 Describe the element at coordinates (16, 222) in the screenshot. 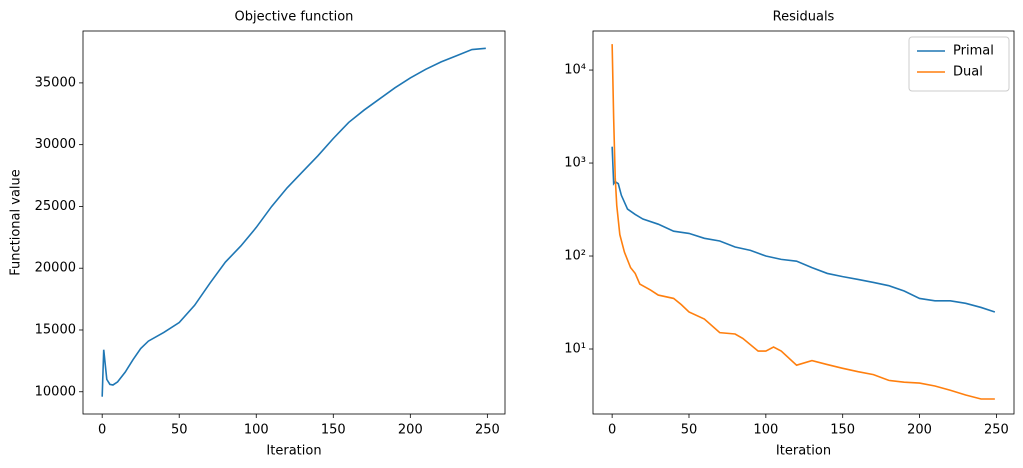

I see `y-axis-label: Functional value` at that location.